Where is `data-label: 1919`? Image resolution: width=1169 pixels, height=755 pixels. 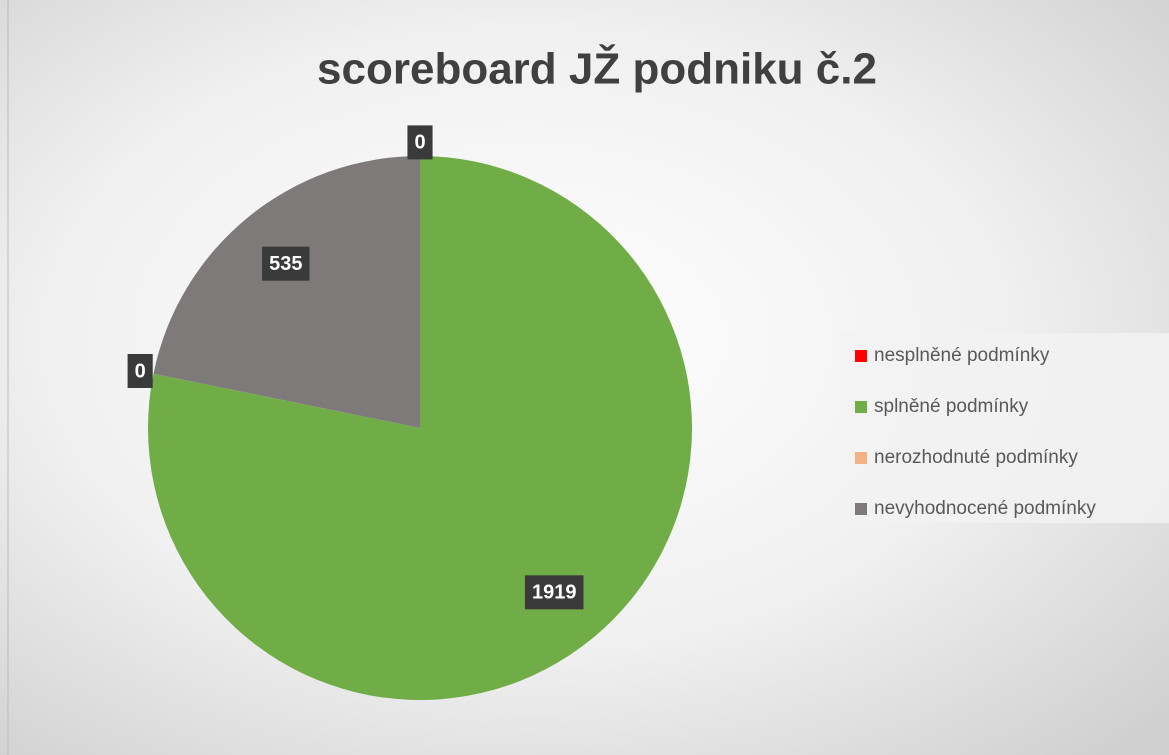
data-label: 1919 is located at coordinates (554, 592).